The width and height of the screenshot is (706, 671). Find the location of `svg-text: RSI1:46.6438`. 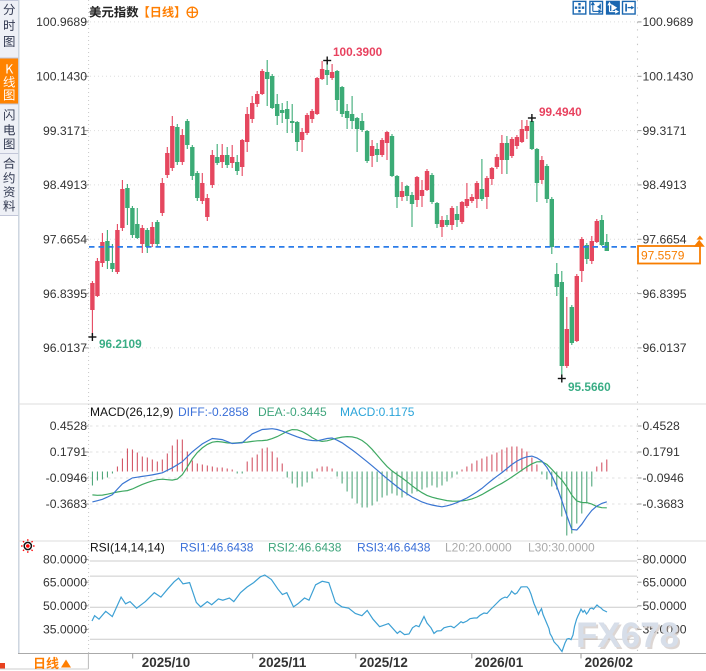

svg-text: RSI1:46.6438 is located at coordinates (217, 548).